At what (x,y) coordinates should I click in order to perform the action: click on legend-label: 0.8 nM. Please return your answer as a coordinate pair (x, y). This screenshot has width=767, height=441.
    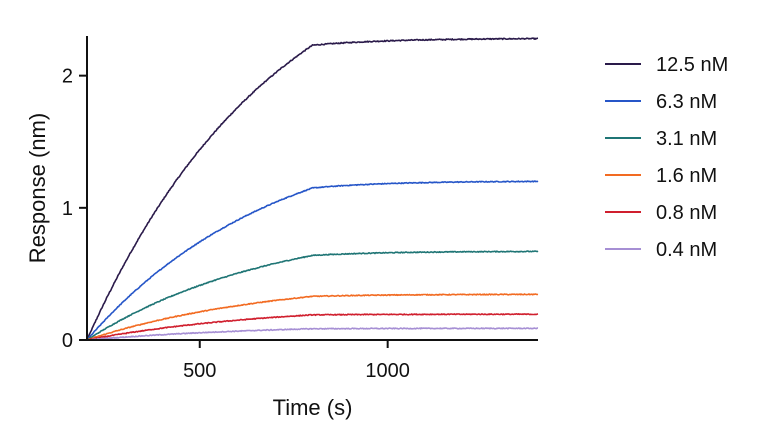
    Looking at the image, I should click on (686, 213).